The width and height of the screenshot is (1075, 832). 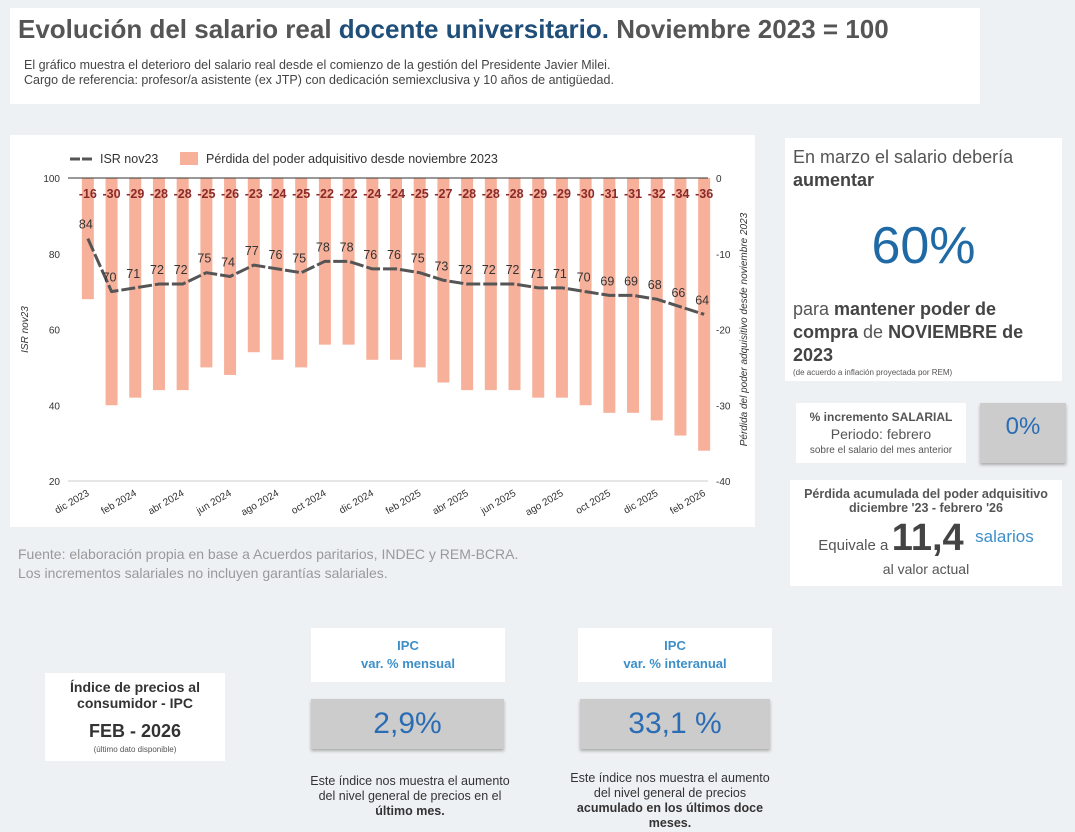 I want to click on right-tick: -10, so click(x=723, y=255).